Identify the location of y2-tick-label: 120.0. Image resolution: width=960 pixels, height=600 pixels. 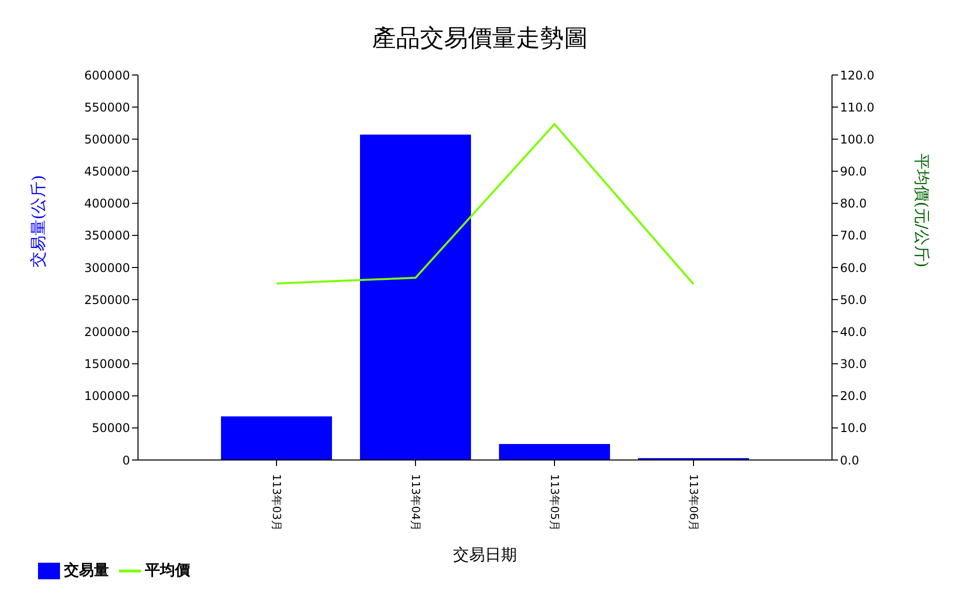
(857, 75).